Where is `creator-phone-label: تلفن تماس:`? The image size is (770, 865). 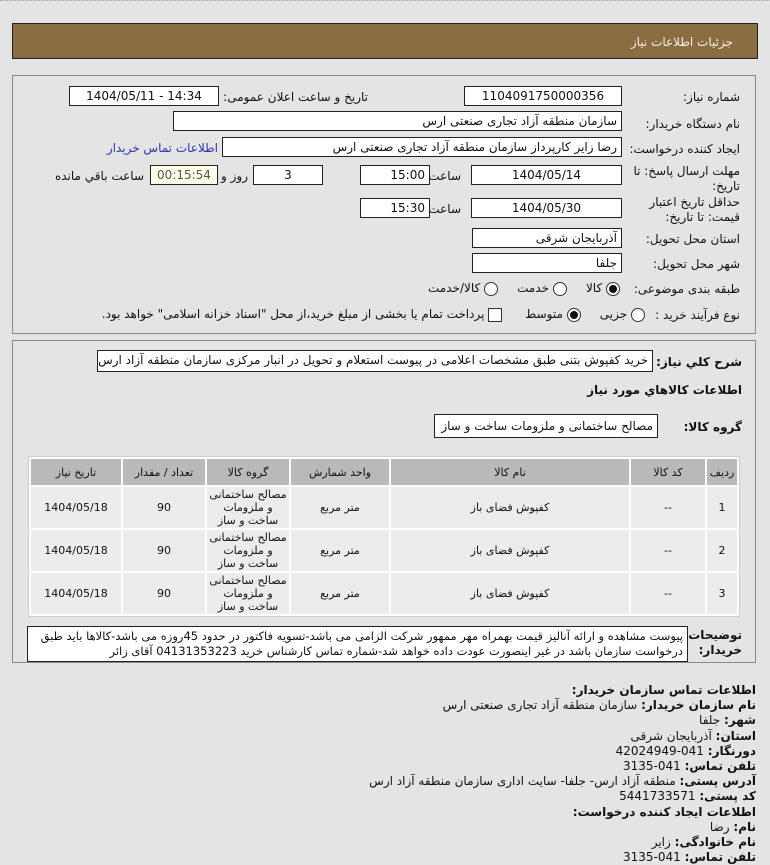 creator-phone-label: تلفن تماس: is located at coordinates (720, 857).